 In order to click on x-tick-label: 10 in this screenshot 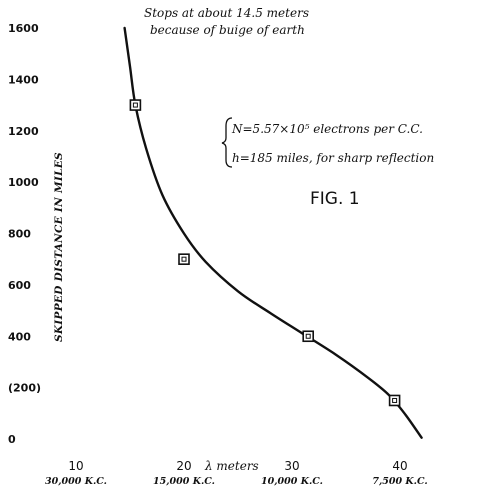, I will do `click(75, 466)`.